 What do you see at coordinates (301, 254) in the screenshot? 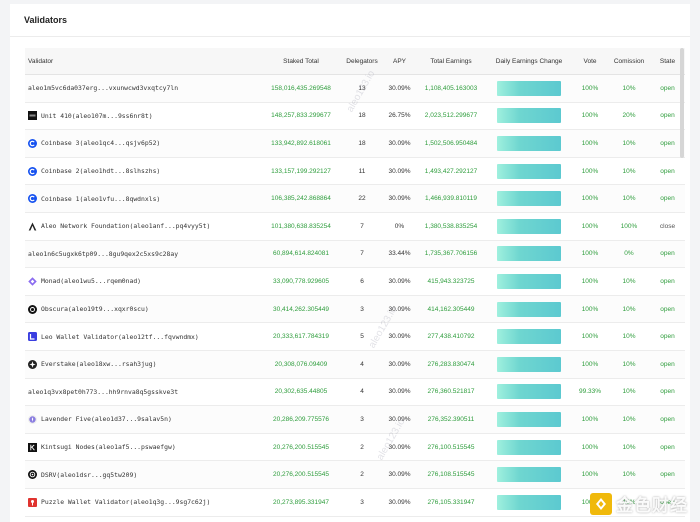
I see `staked-total: 60,894,614.824081` at bounding box center [301, 254].